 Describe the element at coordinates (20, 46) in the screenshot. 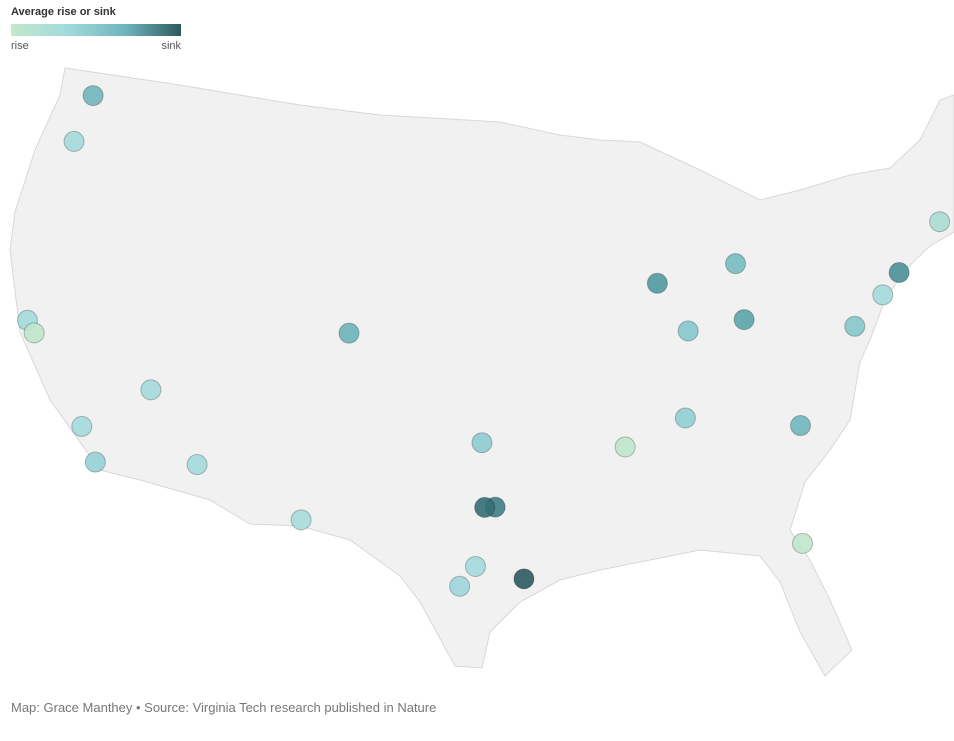

I see `legend-low-label: rise` at that location.